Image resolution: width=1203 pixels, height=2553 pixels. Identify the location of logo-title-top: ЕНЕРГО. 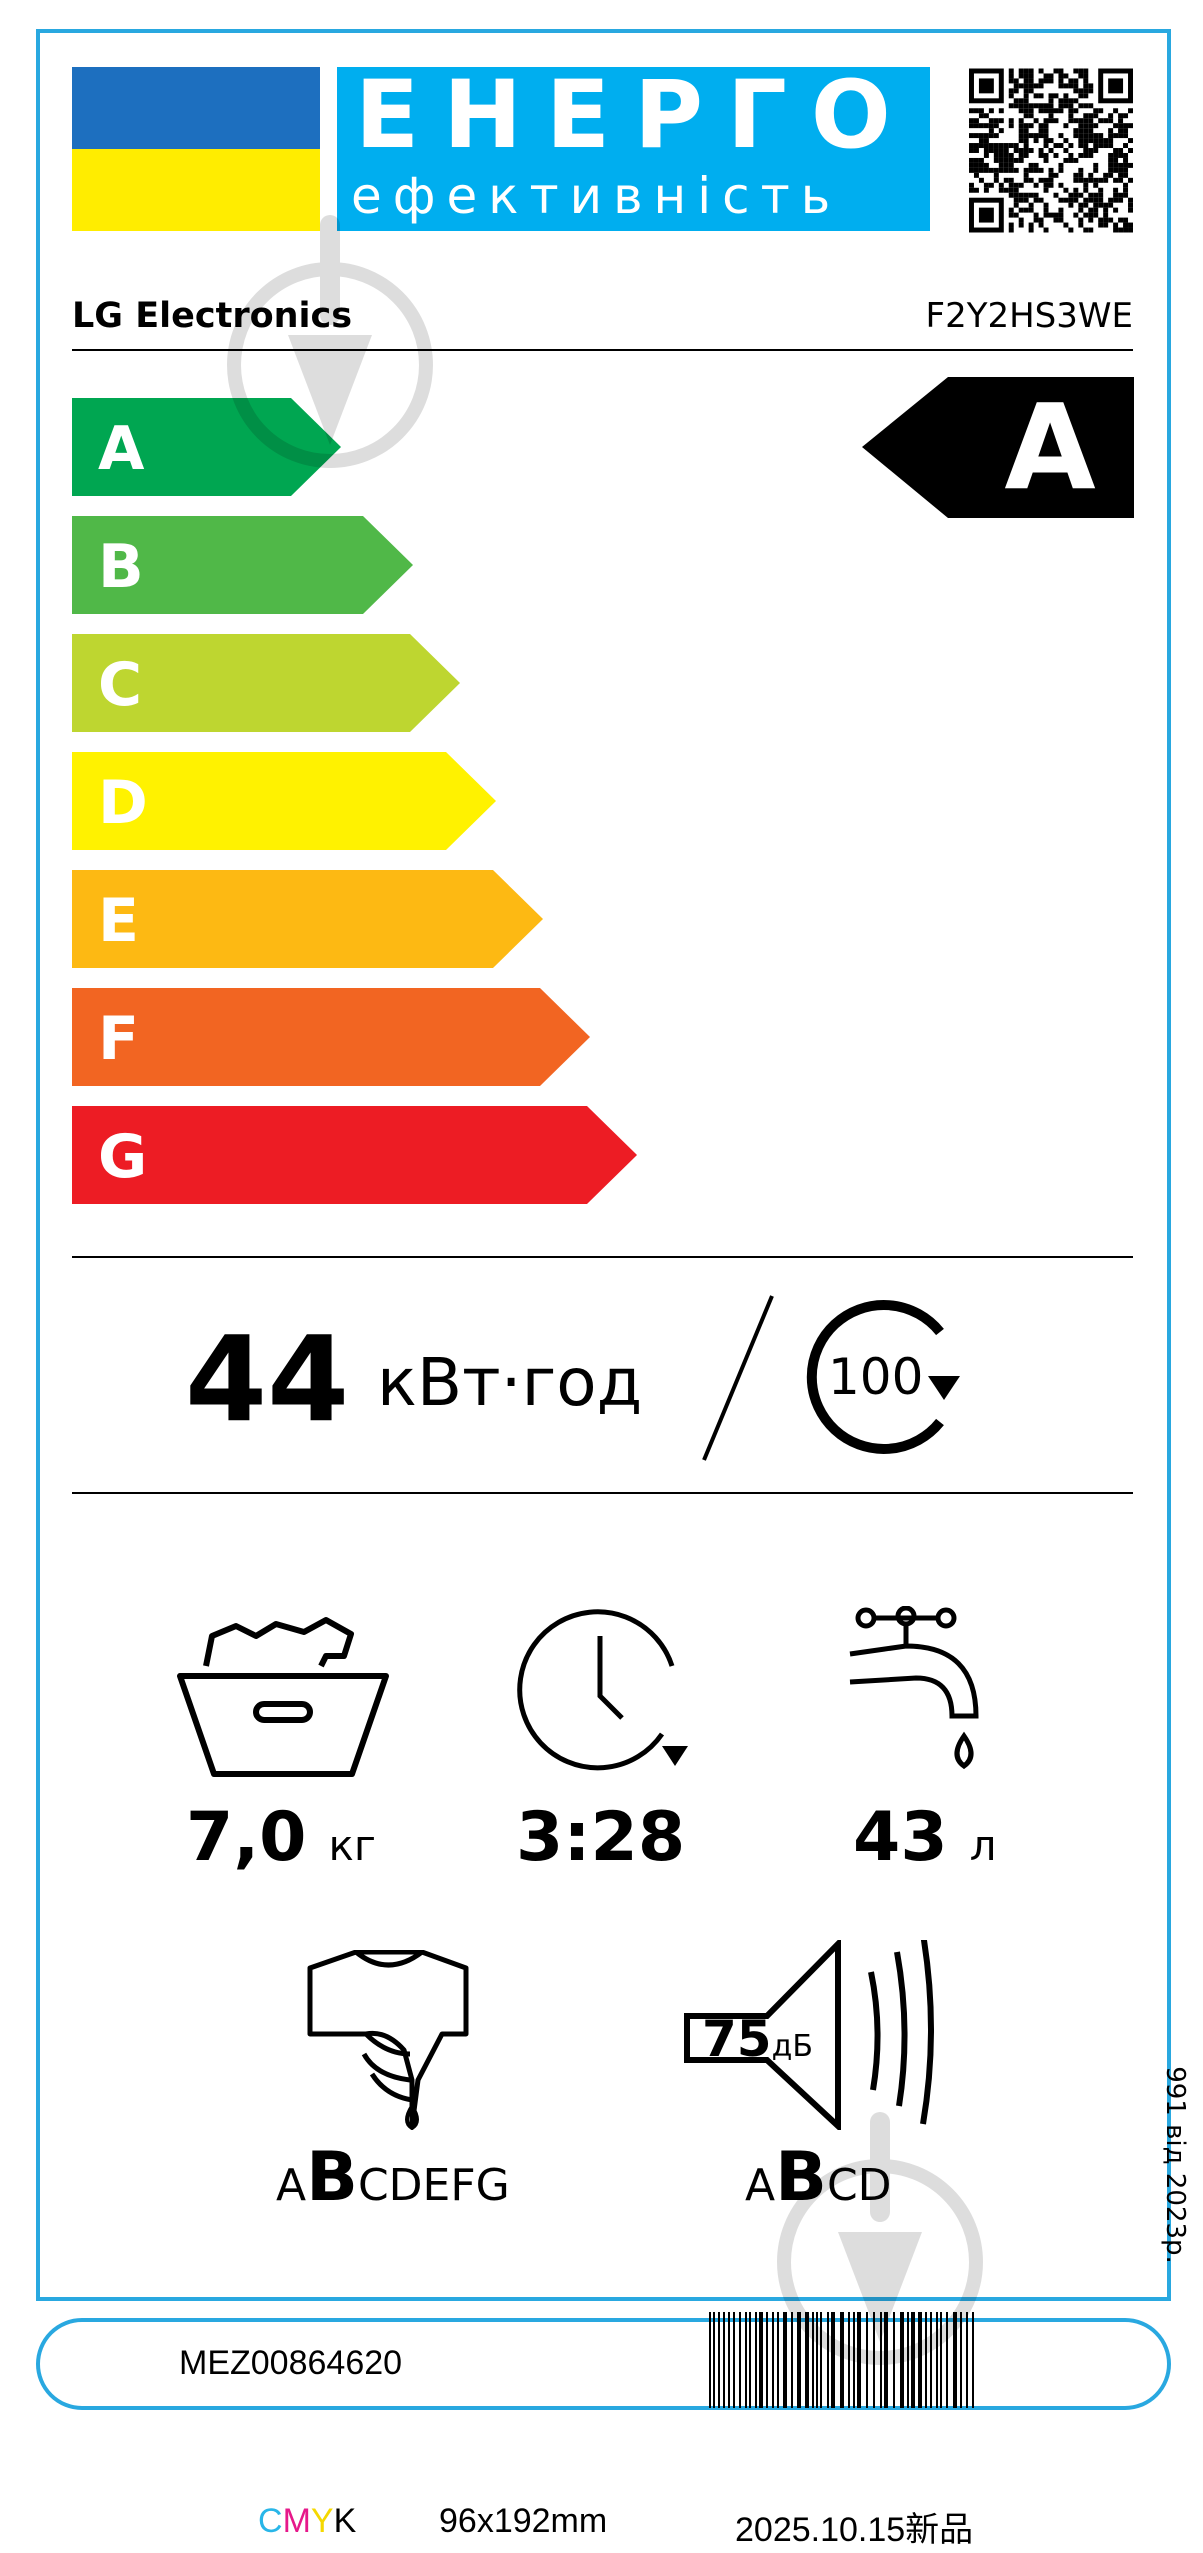
(635, 118).